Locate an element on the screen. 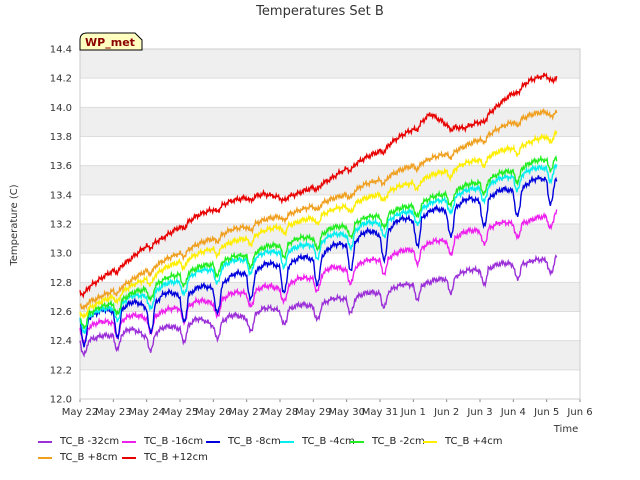 Image resolution: width=640 pixels, height=480 pixels. y-tick-label: 13.8 is located at coordinates (61, 137).